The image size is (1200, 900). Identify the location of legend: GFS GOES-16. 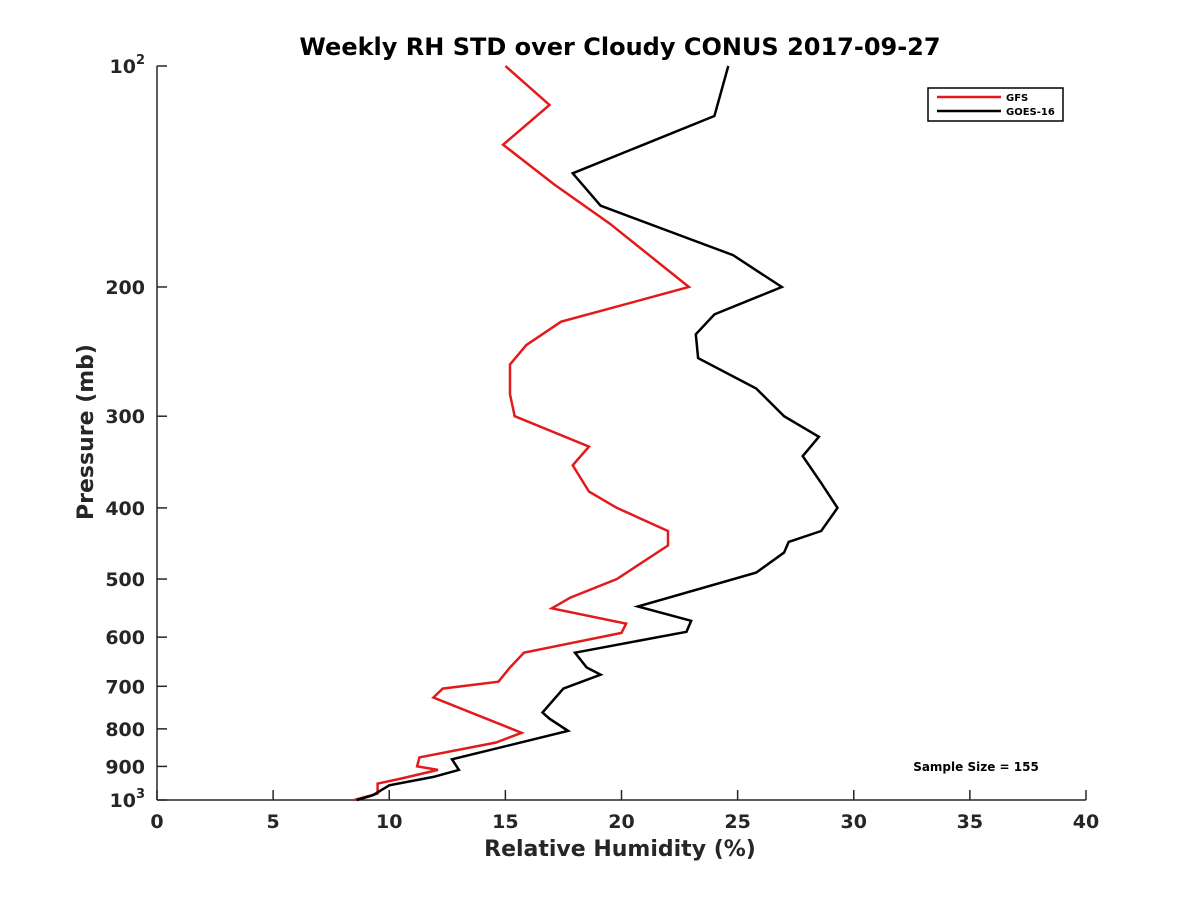
(995, 104).